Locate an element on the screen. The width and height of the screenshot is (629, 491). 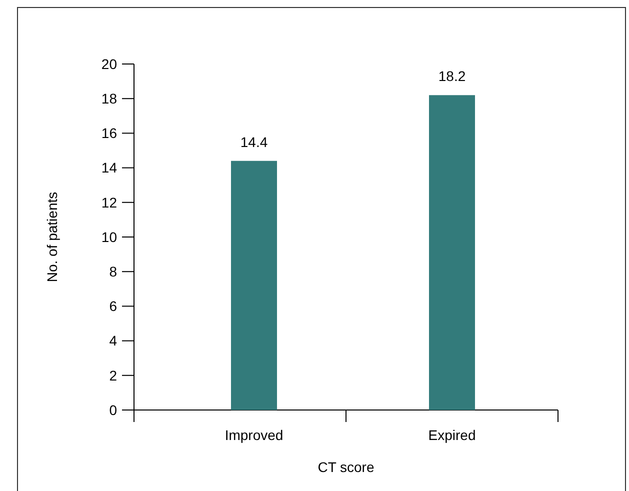
y-tick-label: 8 is located at coordinates (113, 272).